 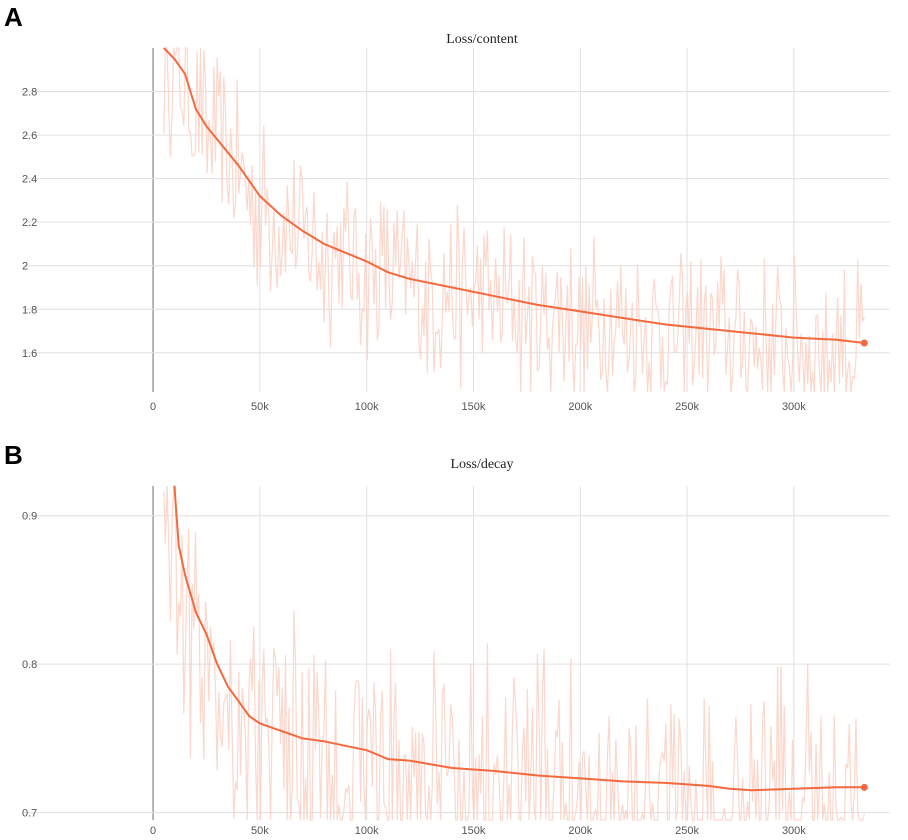 I want to click on y-tick-label: 2.2, so click(x=29, y=223).